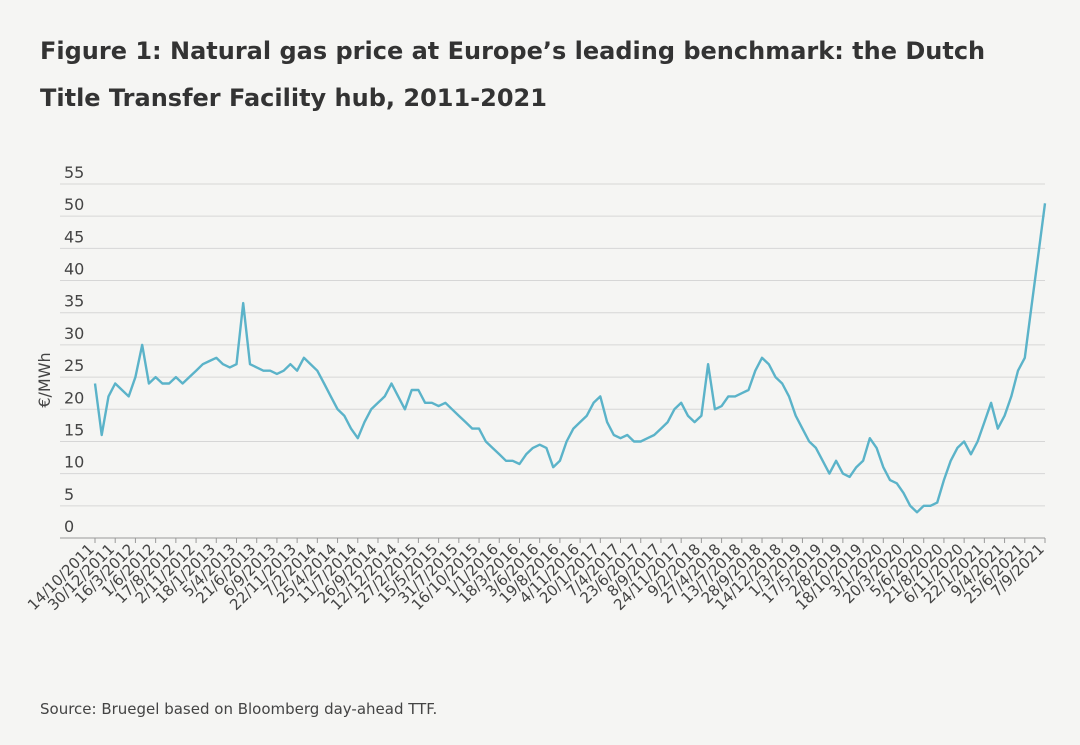 The width and height of the screenshot is (1080, 745). Describe the element at coordinates (74, 236) in the screenshot. I see `y-tick-label: 45` at that location.